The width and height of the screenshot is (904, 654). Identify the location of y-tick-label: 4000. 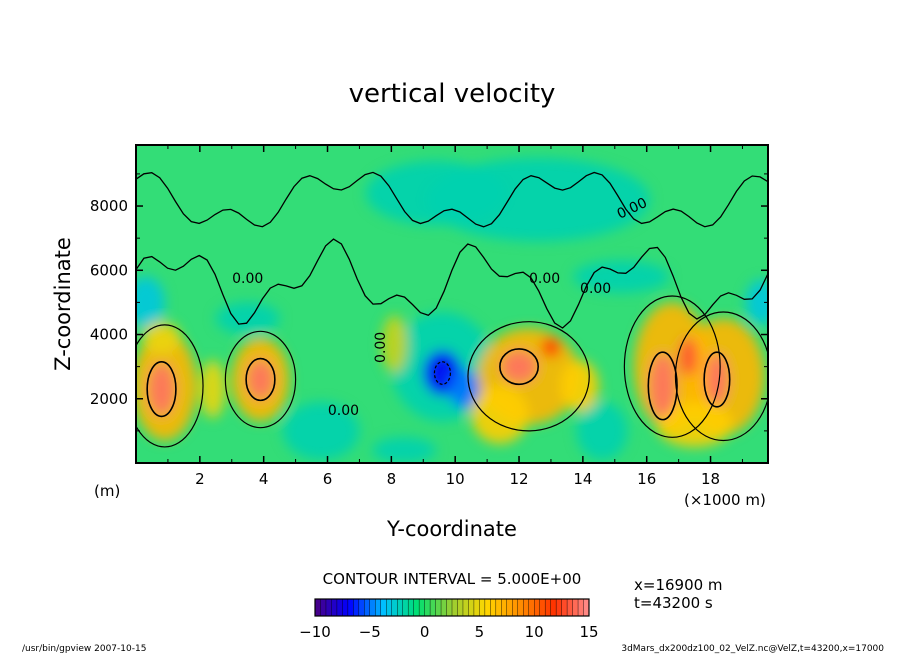
(109, 335).